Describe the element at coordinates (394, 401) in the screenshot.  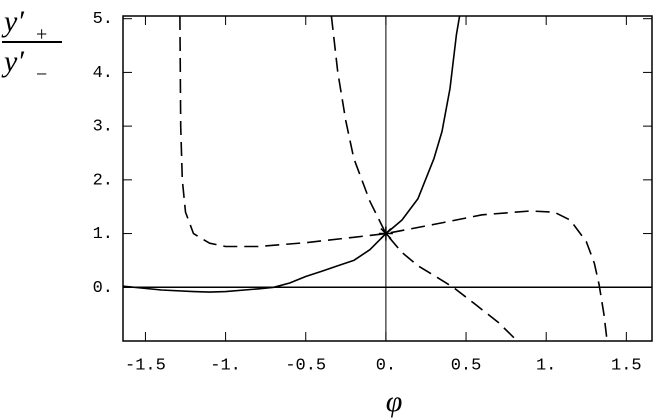
I see `x-axis-label: φ` at that location.